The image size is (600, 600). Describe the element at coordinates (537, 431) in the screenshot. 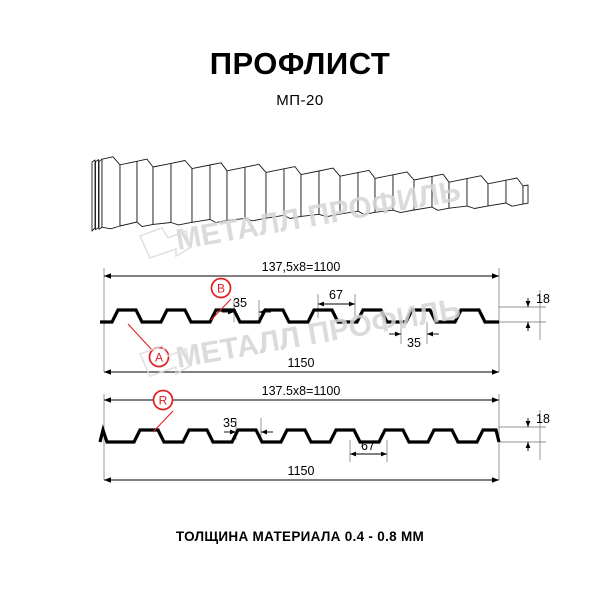

I see `dimension-height-bottom: 18` at that location.